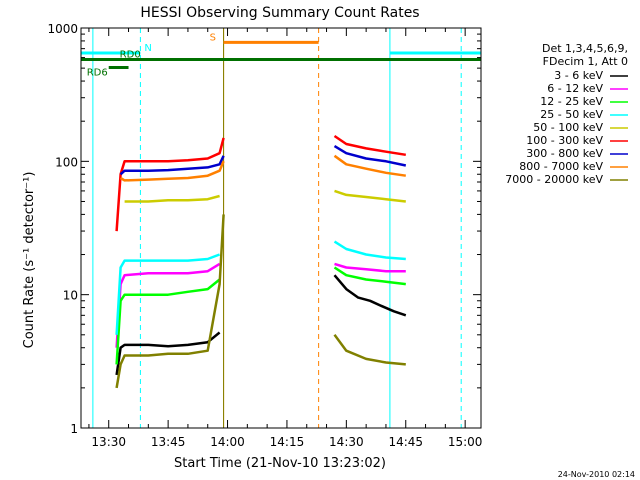 Image resolution: width=640 pixels, height=480 pixels. What do you see at coordinates (405, 442) in the screenshot?
I see `x-tick-label: 14:45` at bounding box center [405, 442].